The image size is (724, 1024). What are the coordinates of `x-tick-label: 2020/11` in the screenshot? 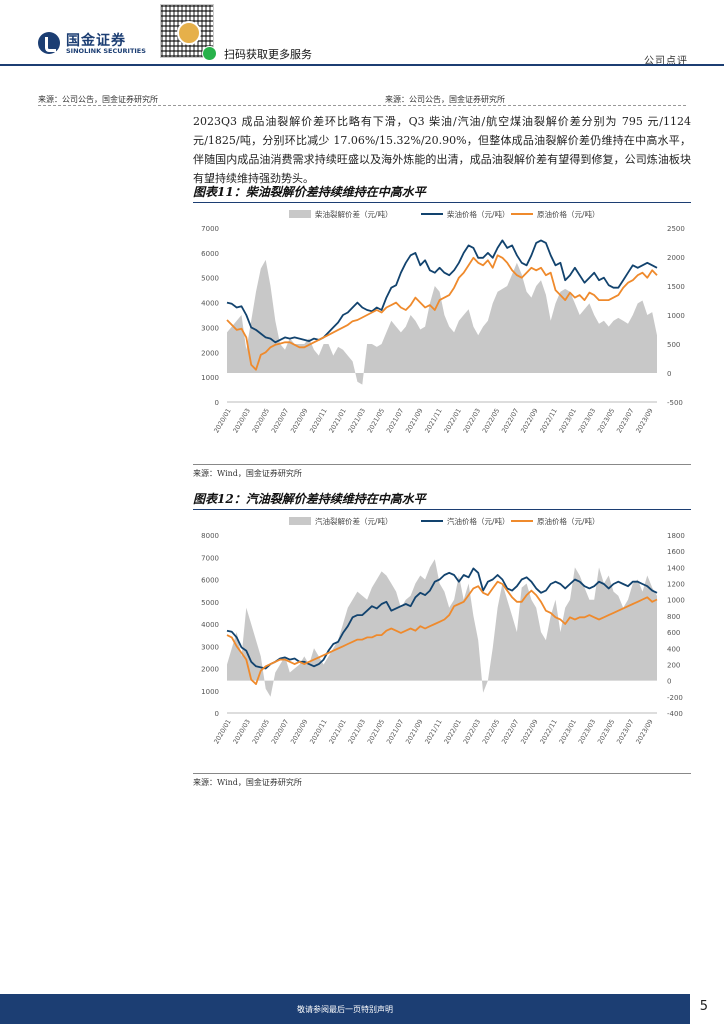 It's located at (318, 420).